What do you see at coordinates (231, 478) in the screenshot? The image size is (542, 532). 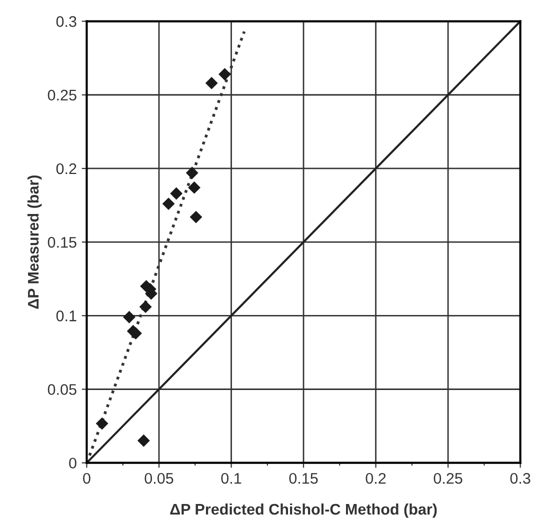 I see `x-tick-label: 0.1` at bounding box center [231, 478].